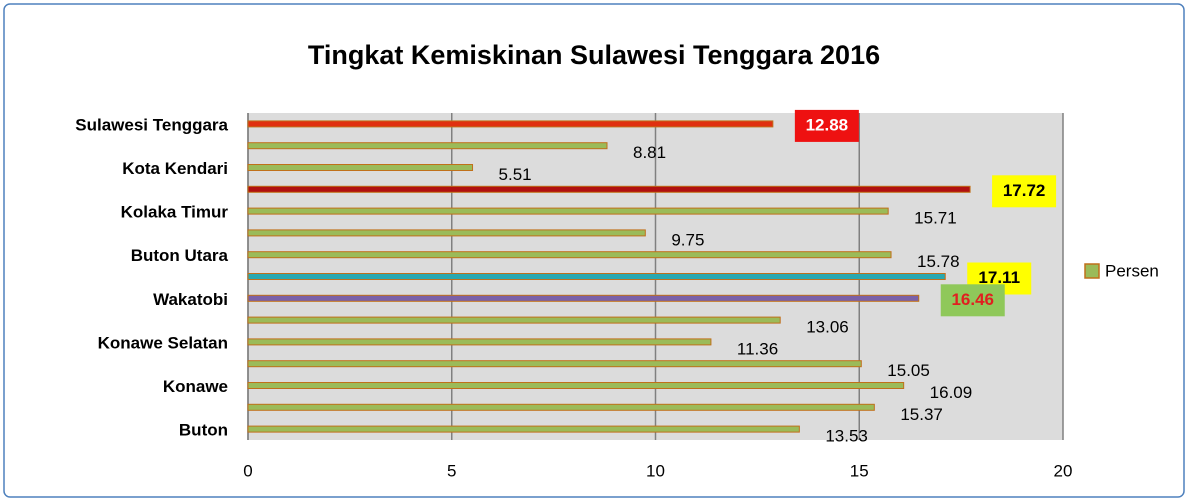  What do you see at coordinates (180, 255) in the screenshot?
I see `y-tick-label: Buton Utara` at bounding box center [180, 255].